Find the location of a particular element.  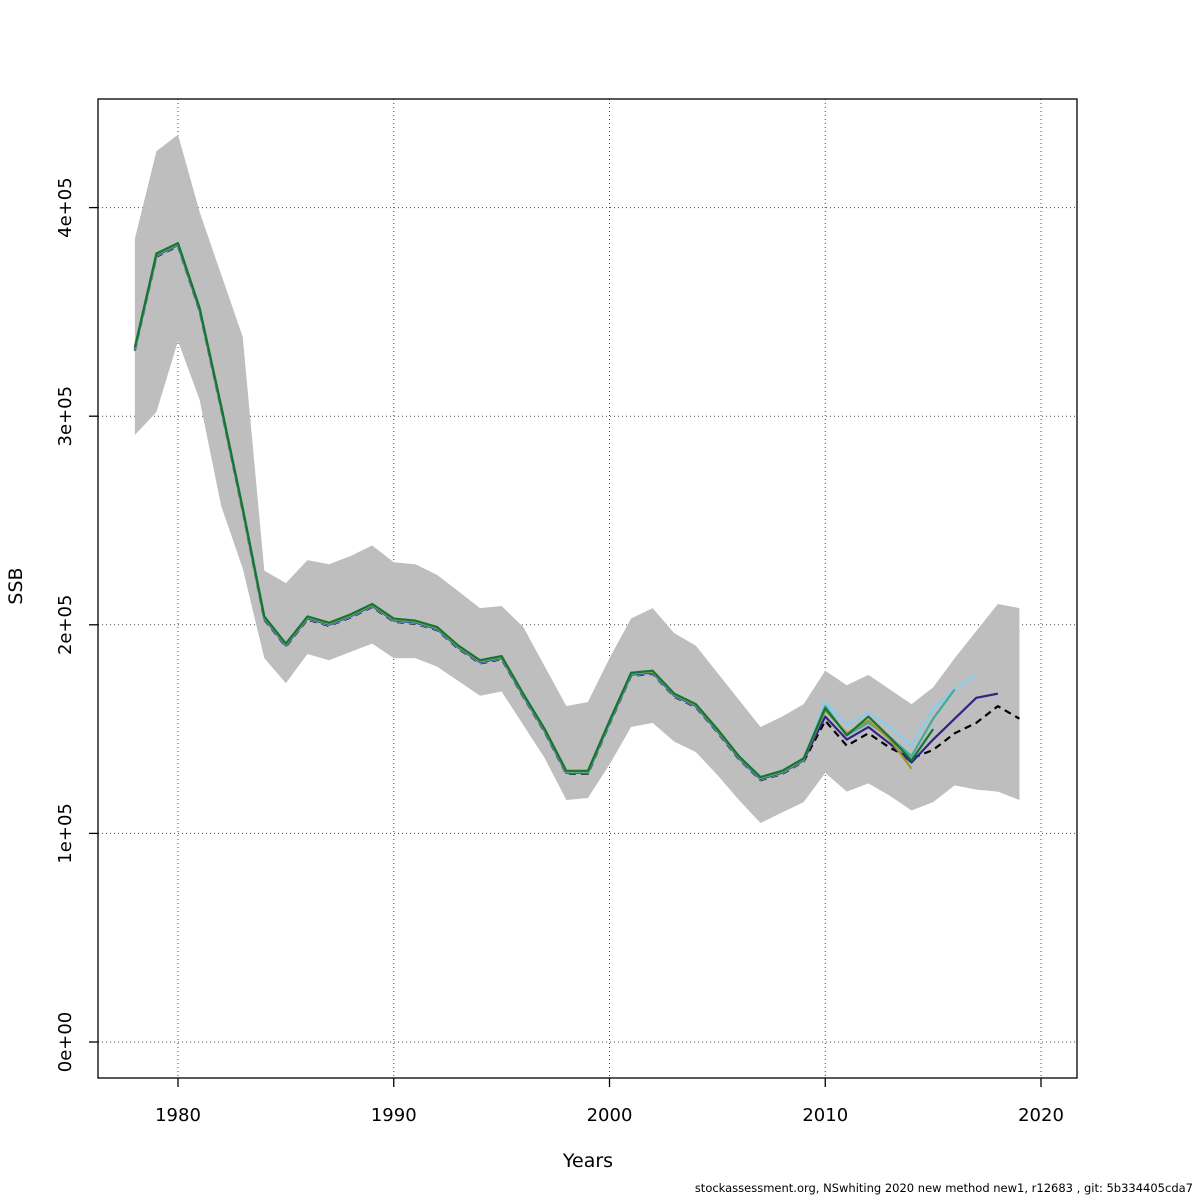

x-axis-title: Years is located at coordinates (587, 1161).